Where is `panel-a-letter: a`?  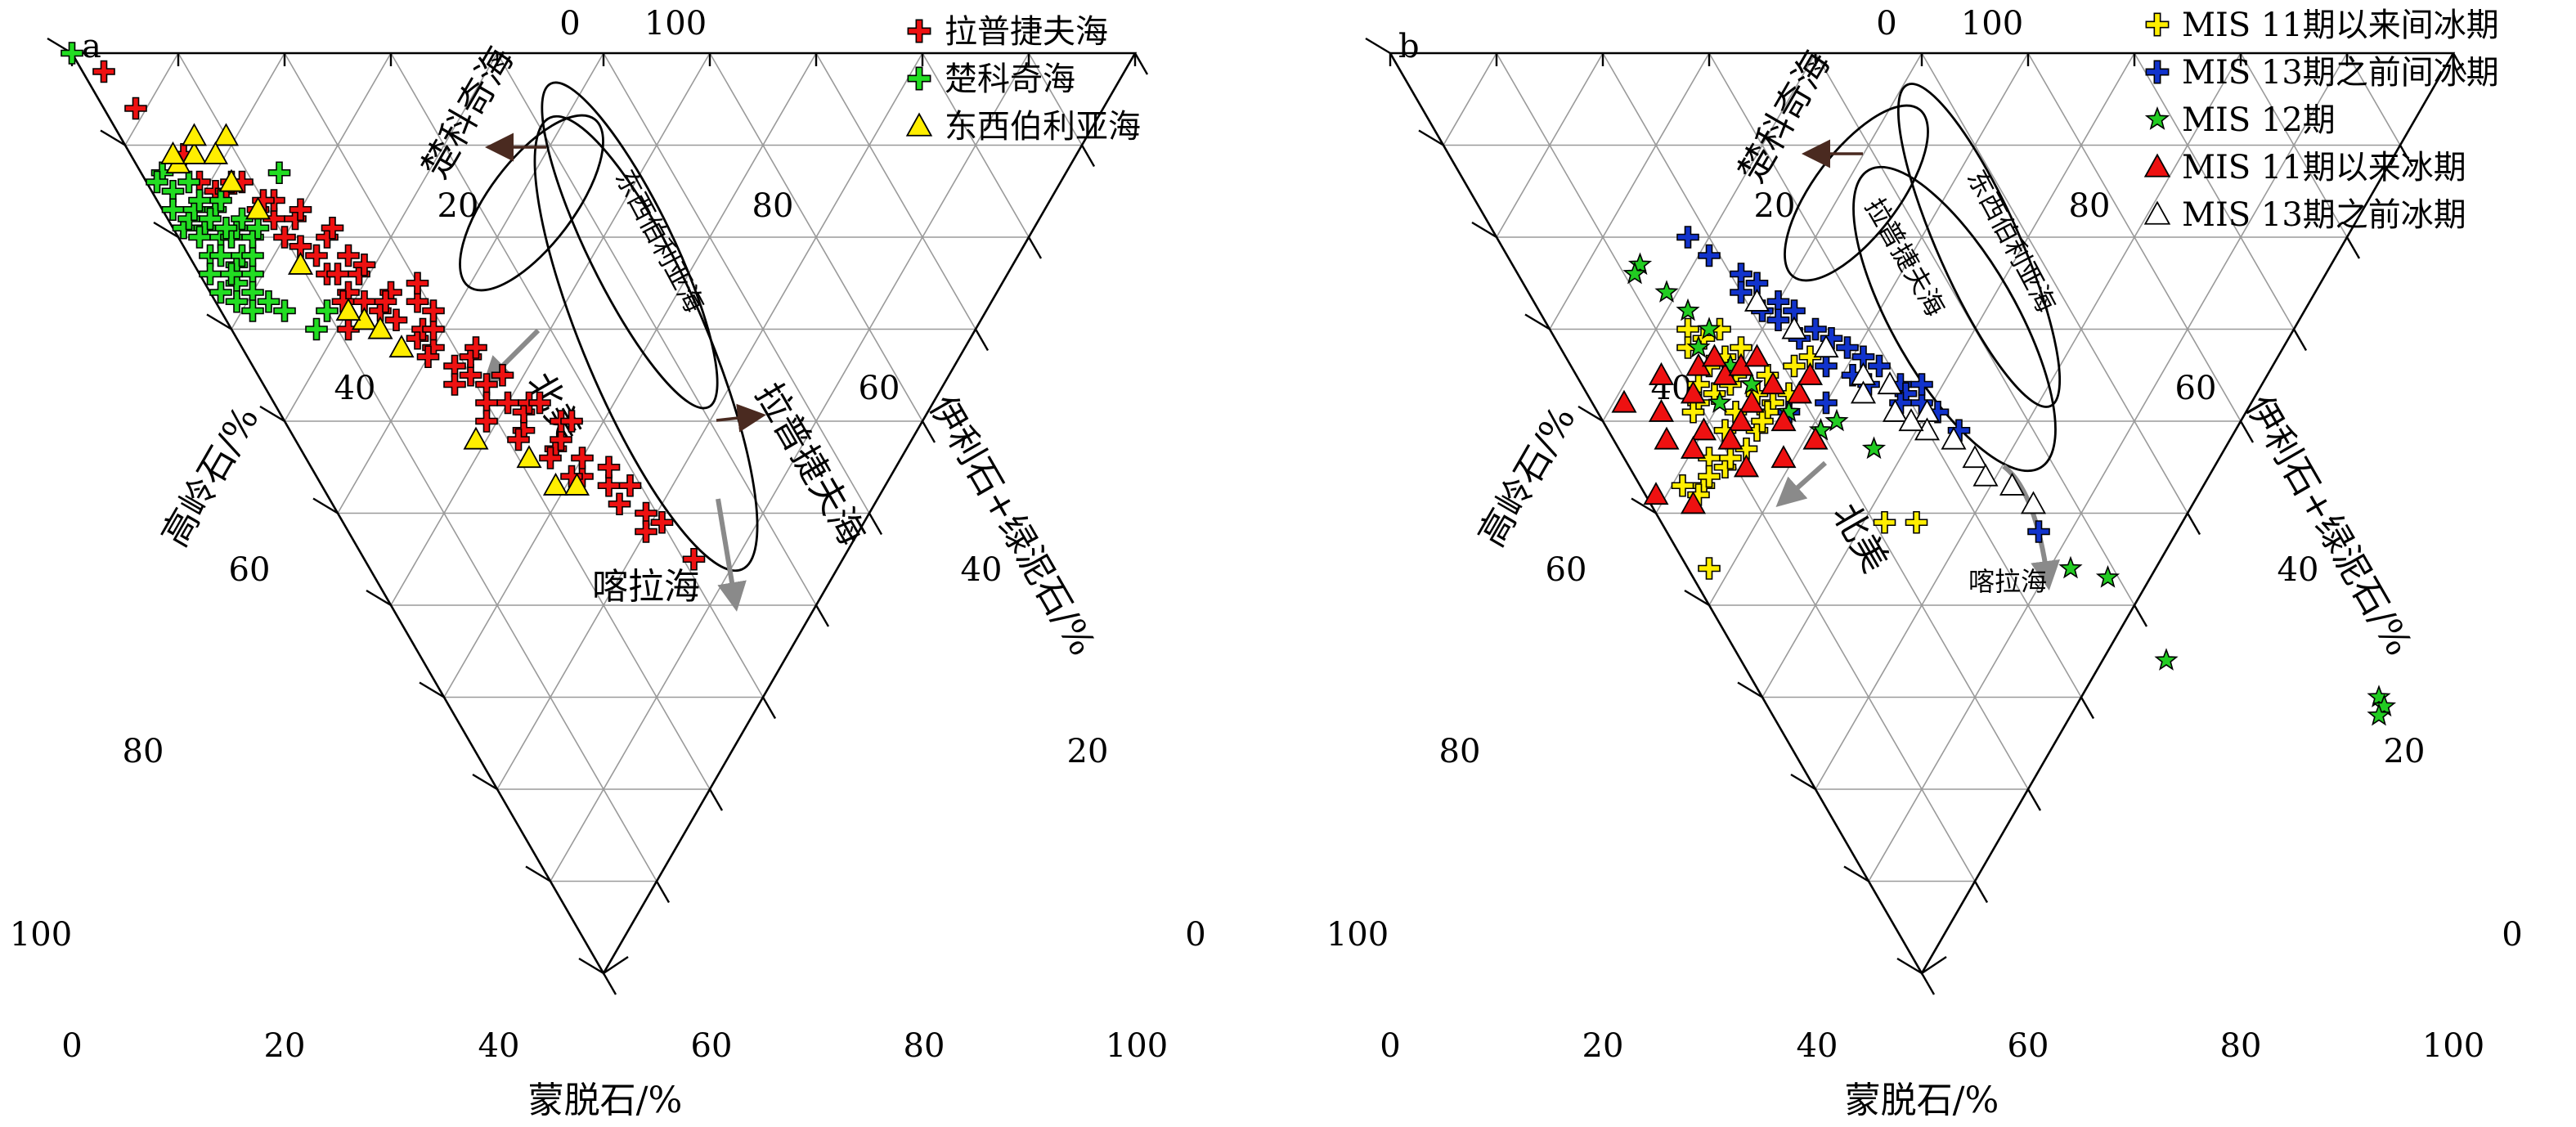
panel-a-letter: a is located at coordinates (91, 46).